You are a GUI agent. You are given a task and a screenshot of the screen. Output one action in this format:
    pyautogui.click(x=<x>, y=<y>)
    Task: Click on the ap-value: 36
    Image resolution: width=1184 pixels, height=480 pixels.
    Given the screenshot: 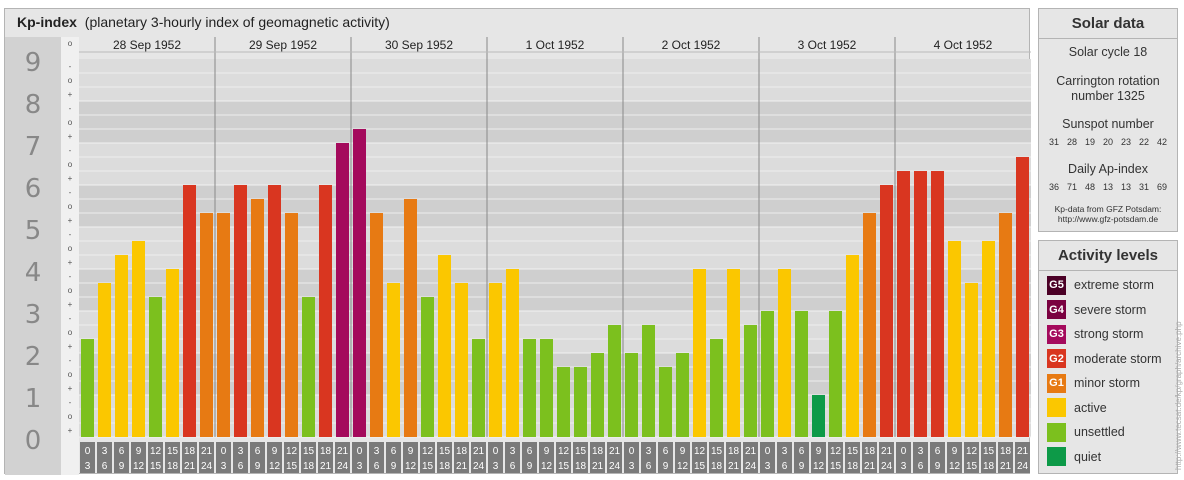 What is the action you would take?
    pyautogui.click(x=1053, y=187)
    